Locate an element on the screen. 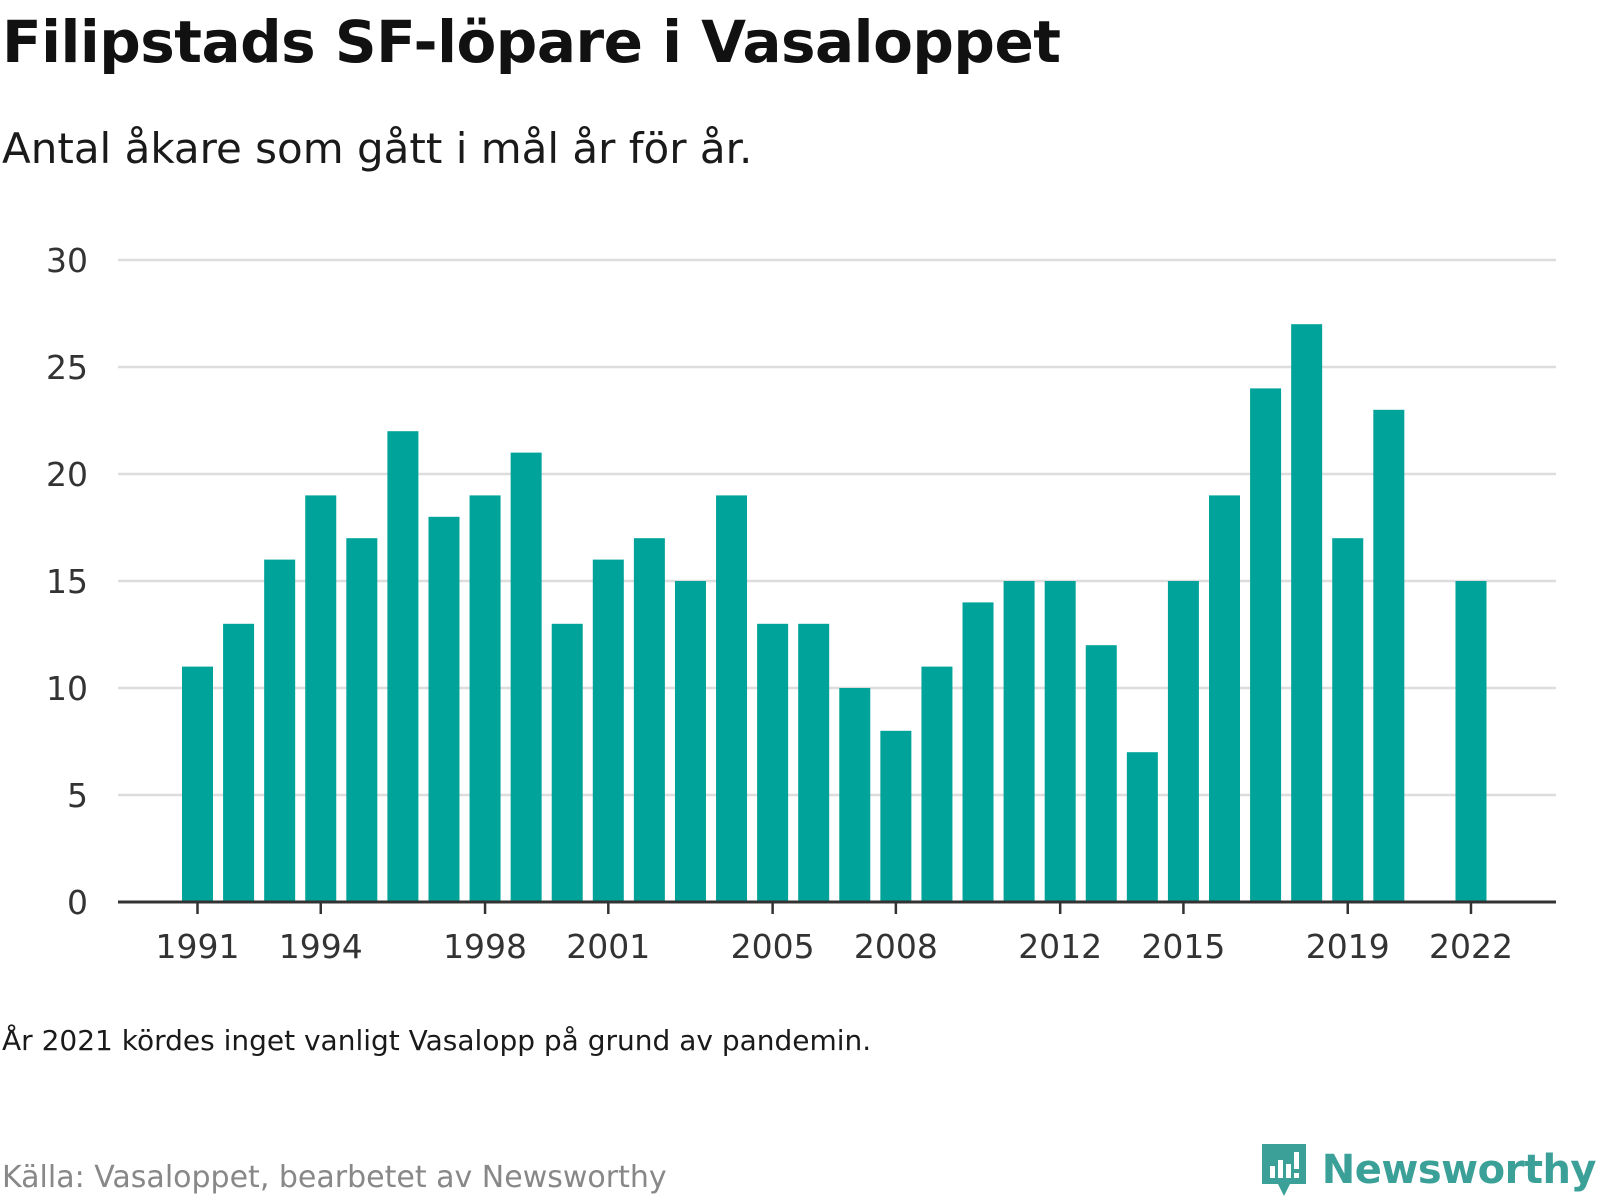  bar-1994 is located at coordinates (321, 698).